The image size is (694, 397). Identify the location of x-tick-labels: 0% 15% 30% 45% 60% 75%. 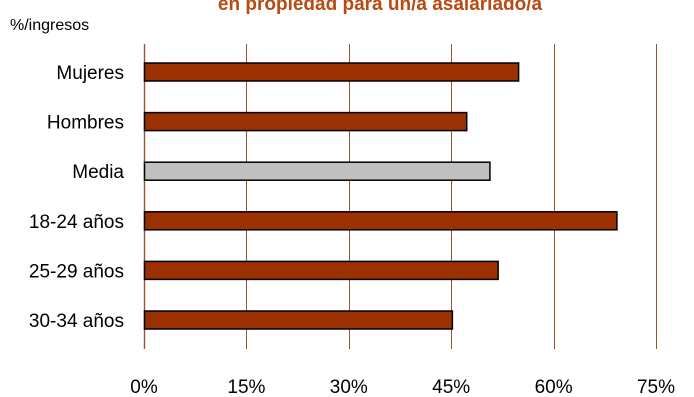
(402, 387).